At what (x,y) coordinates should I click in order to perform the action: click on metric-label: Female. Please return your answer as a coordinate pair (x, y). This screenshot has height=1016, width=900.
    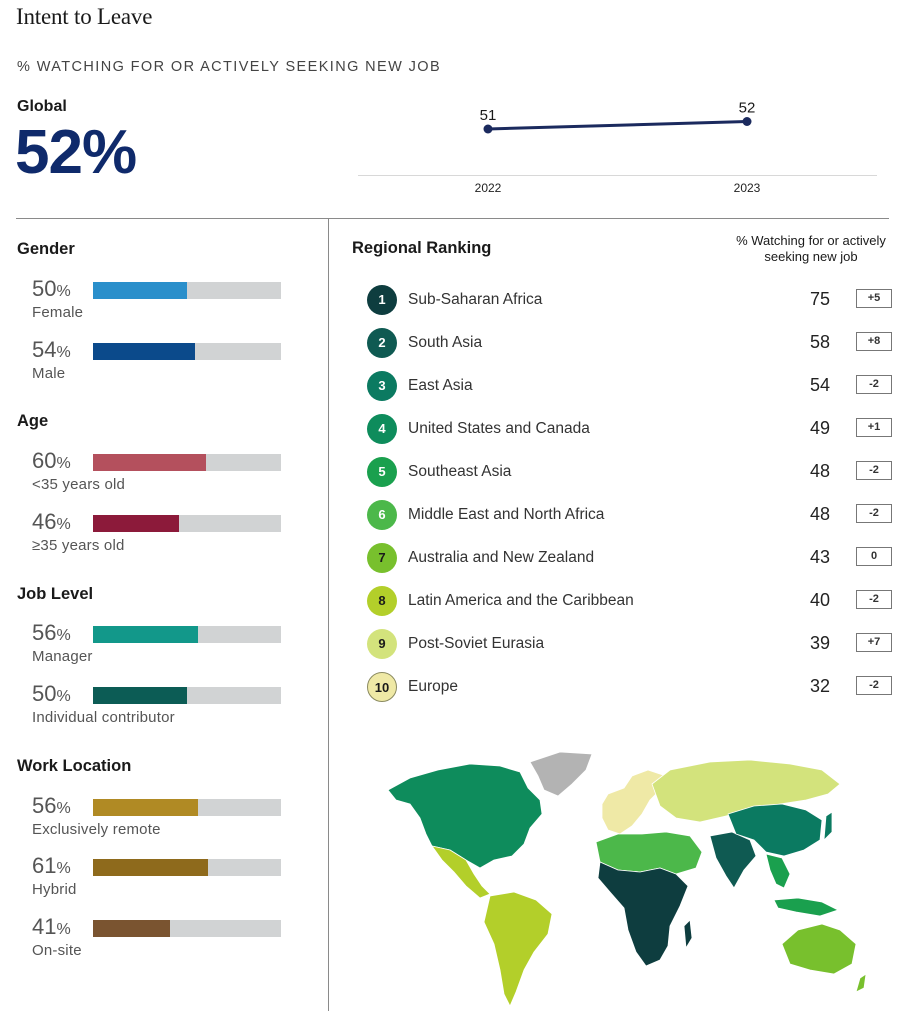
    Looking at the image, I should click on (58, 312).